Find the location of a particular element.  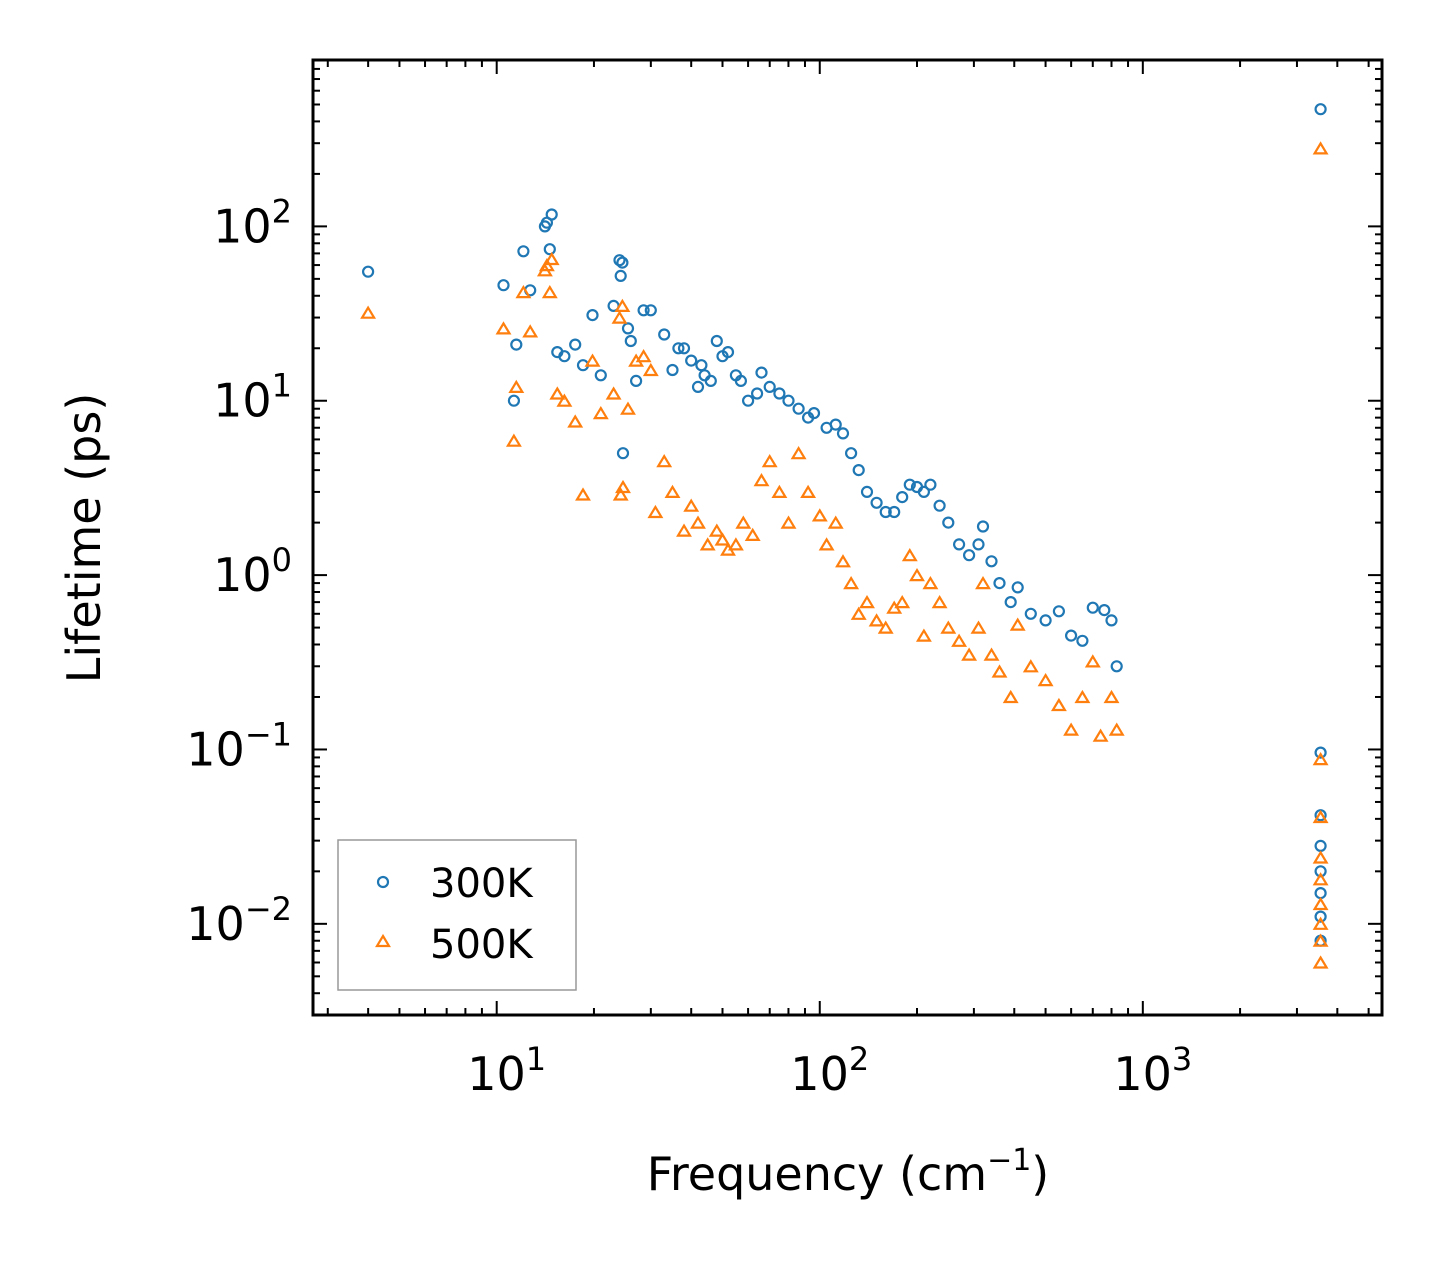

x-axis-label-suffix: ) is located at coordinates (1040, 1174).